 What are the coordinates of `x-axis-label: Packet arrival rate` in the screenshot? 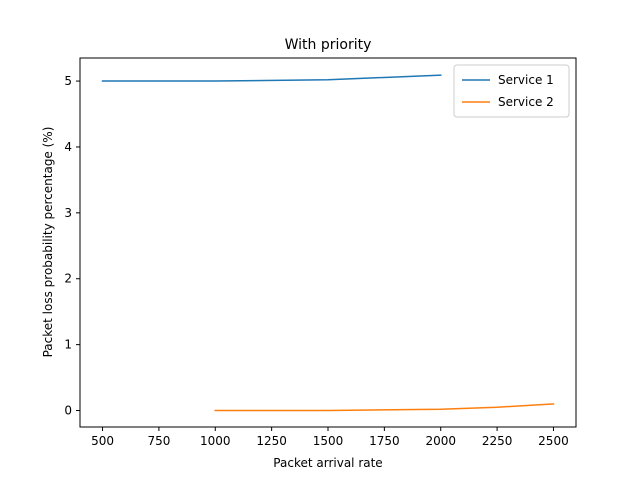 It's located at (327, 463).